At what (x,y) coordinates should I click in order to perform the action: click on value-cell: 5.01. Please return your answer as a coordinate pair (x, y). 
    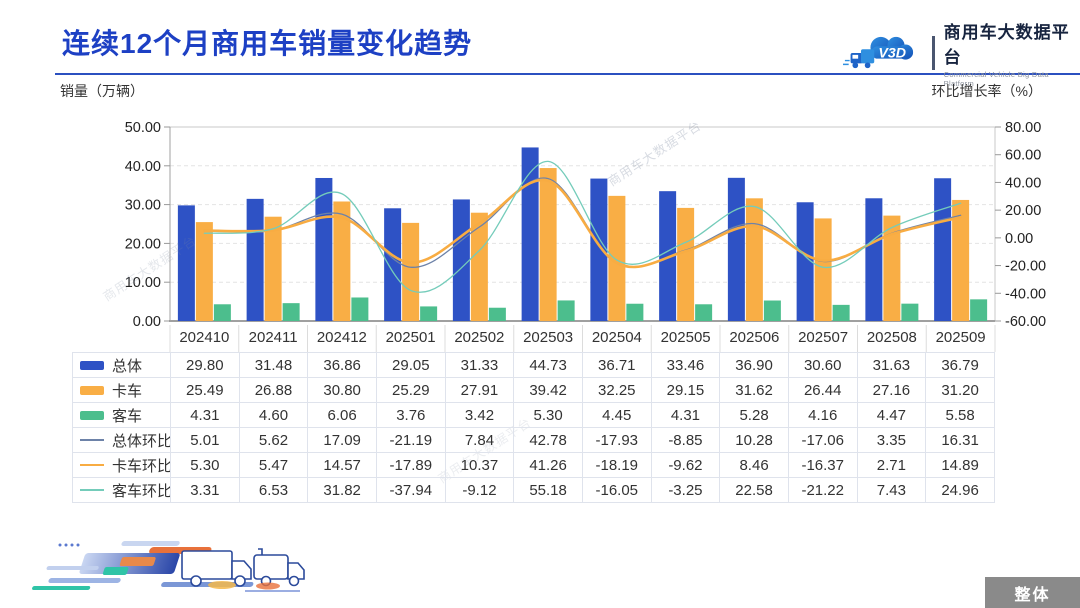
    Looking at the image, I should click on (205, 440).